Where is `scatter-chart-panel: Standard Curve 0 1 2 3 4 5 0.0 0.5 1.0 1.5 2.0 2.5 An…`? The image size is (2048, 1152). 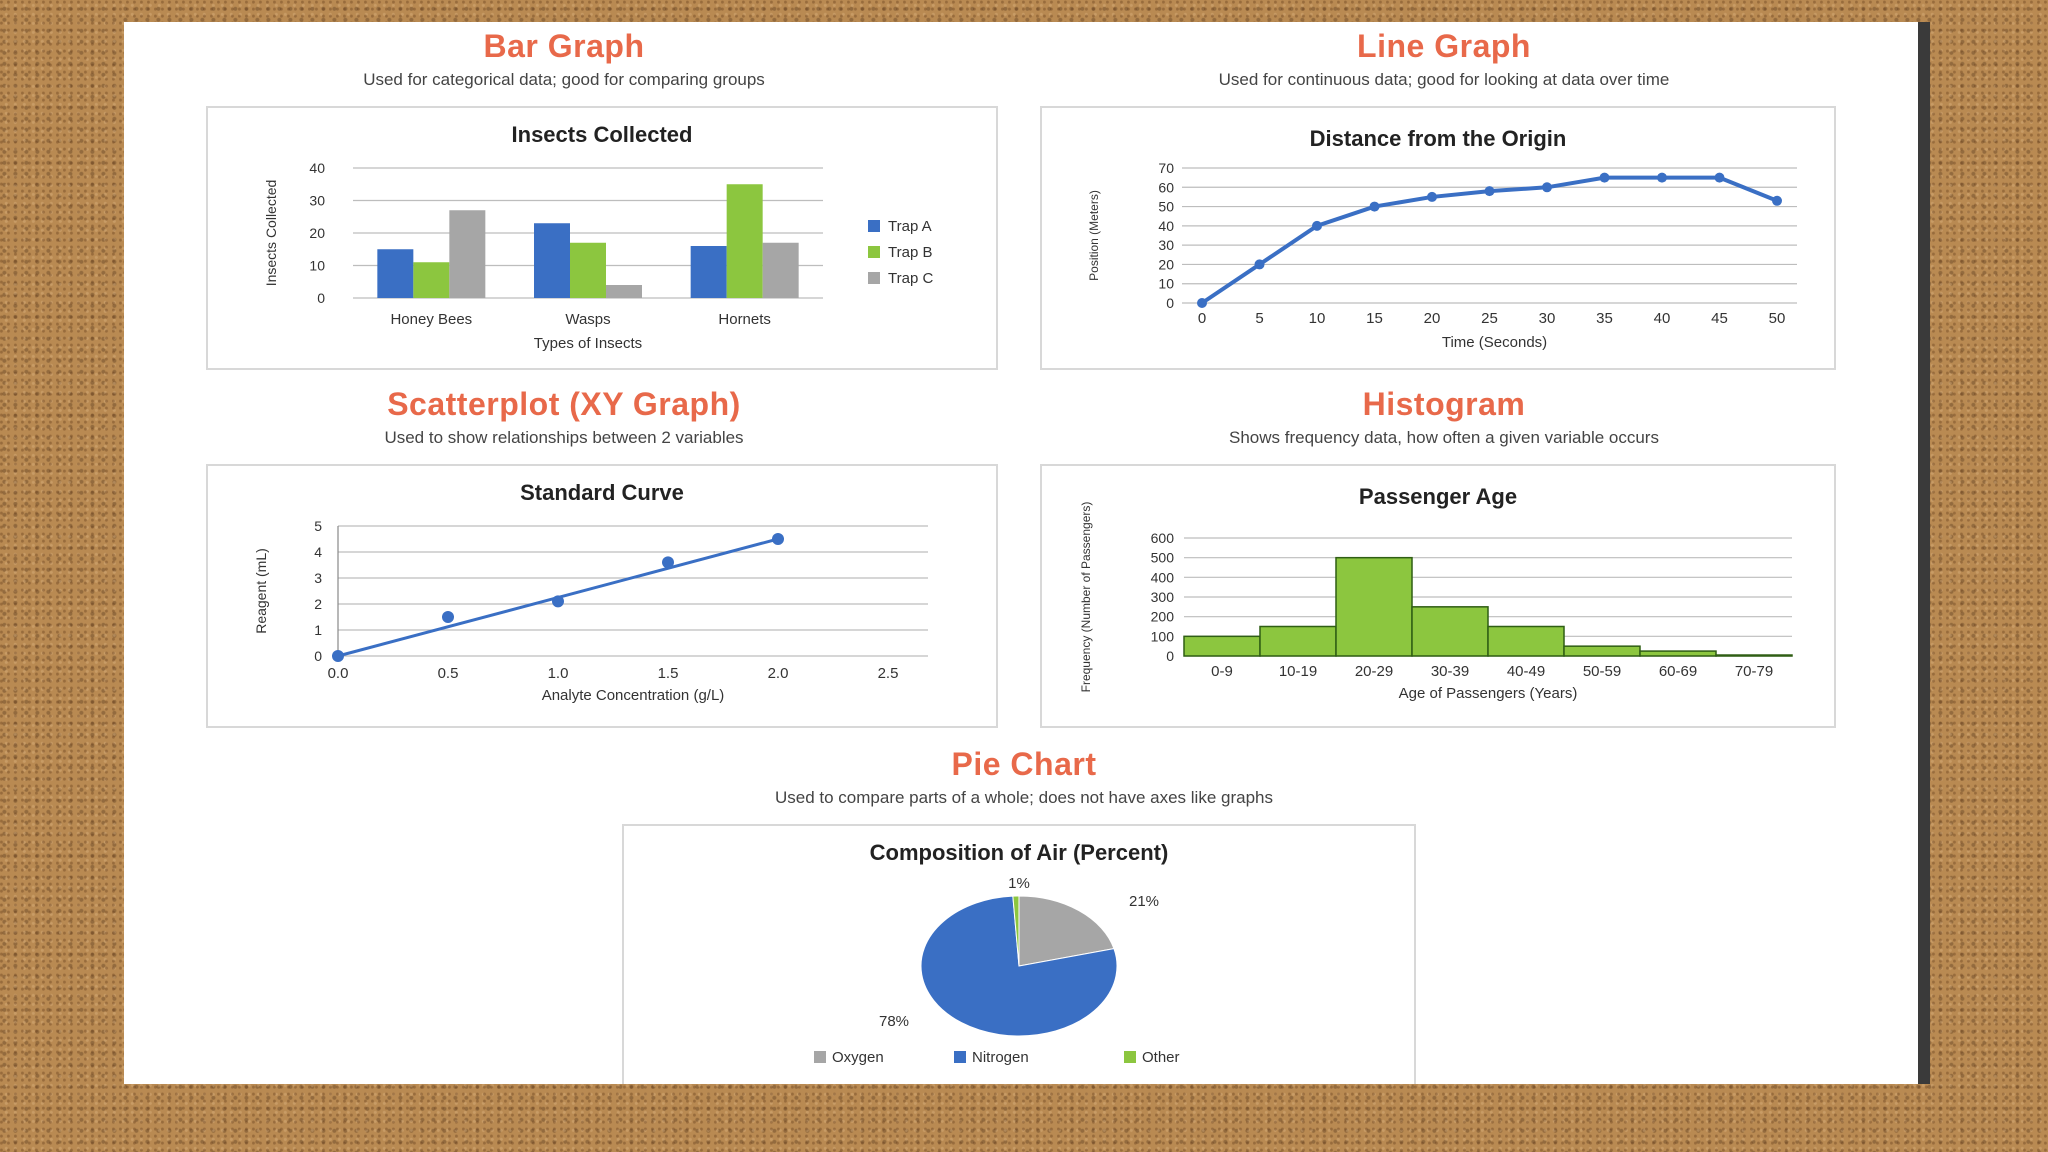 scatter-chart-panel: Standard Curve 0 1 2 3 4 5 0.0 0.5 1.0 1.5 2.0 2.5 An… is located at coordinates (602, 596).